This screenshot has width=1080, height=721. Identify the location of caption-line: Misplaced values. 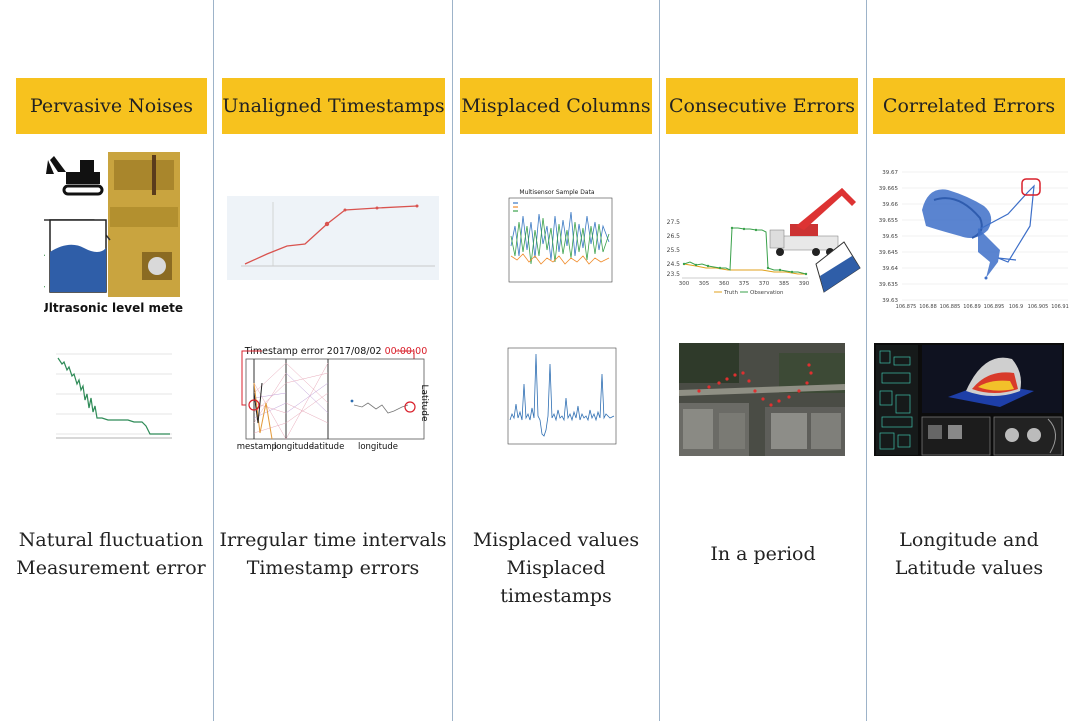
(556, 540).